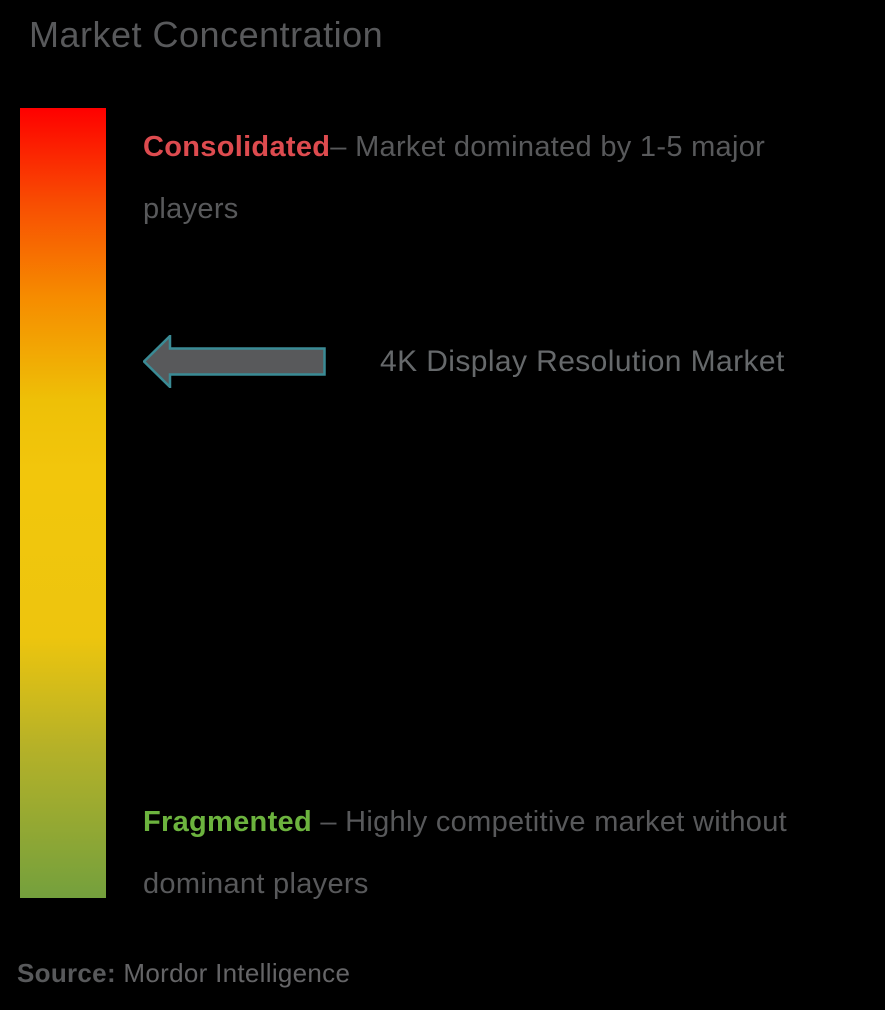 The width and height of the screenshot is (885, 1010). Describe the element at coordinates (237, 147) in the screenshot. I see `consolidated-label: Consolidated` at that location.